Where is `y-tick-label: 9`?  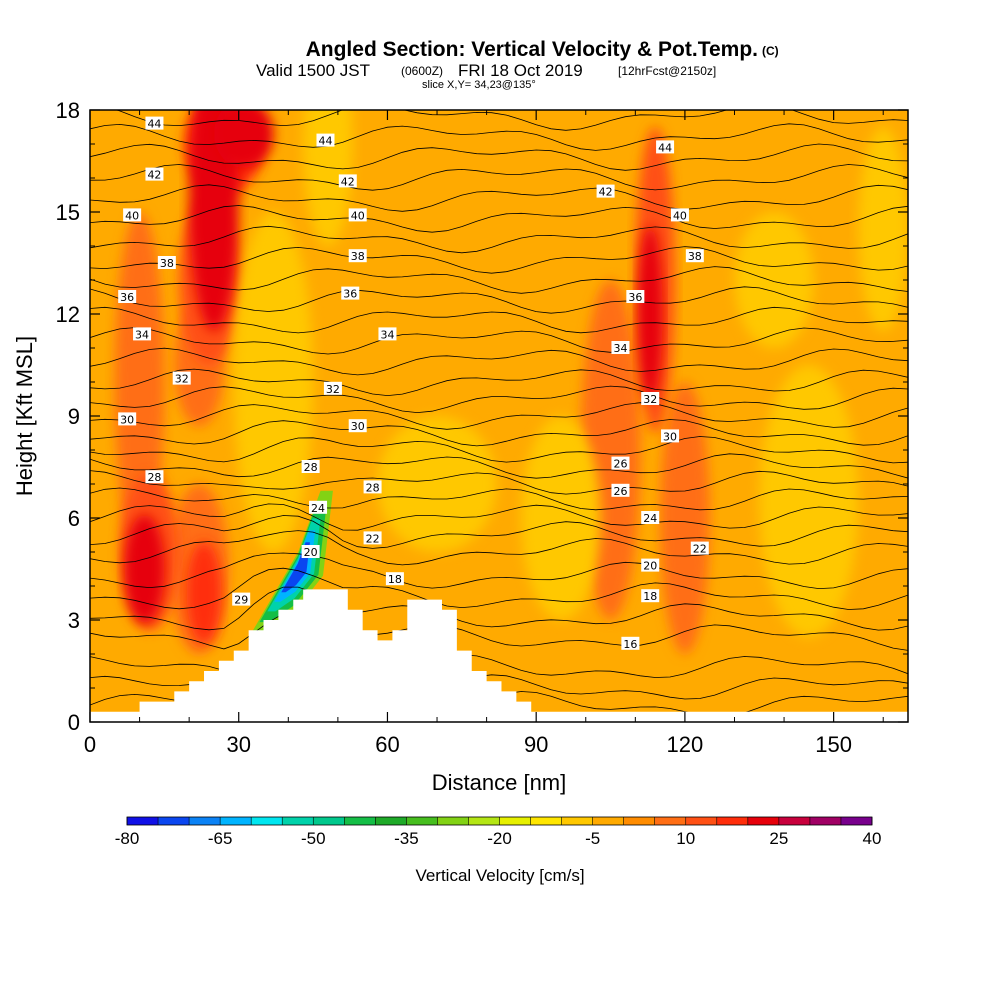 y-tick-label: 9 is located at coordinates (74, 416).